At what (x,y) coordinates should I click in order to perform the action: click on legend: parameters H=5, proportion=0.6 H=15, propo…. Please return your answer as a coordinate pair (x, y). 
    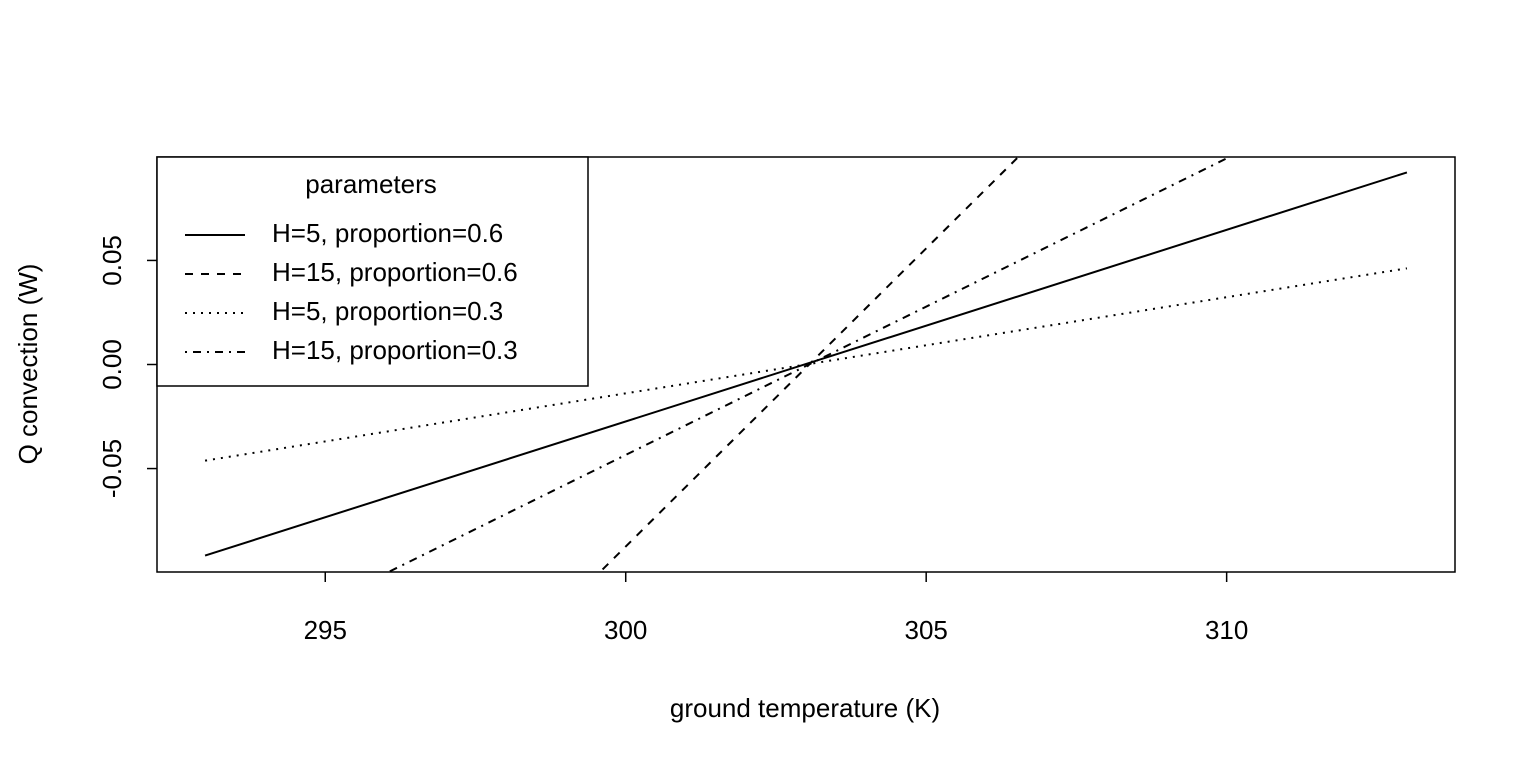
    Looking at the image, I should click on (372, 271).